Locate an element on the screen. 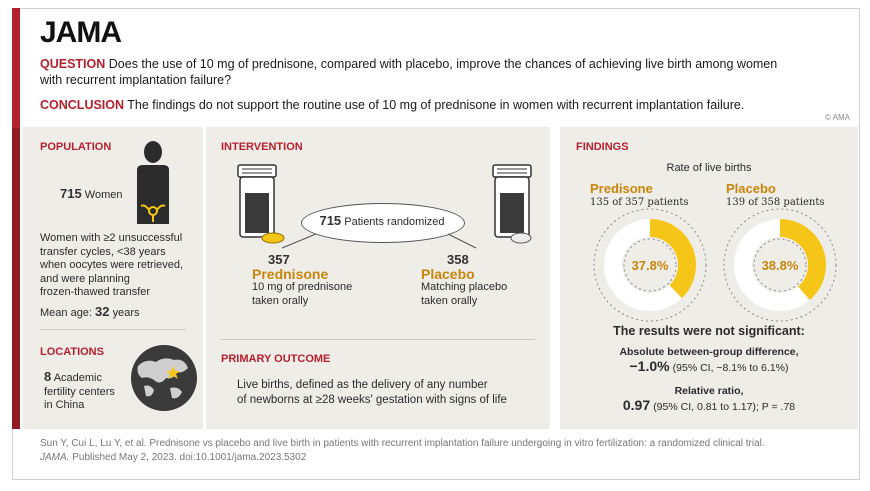 This screenshot has width=870, height=491. mean-age-unit: years is located at coordinates (126, 313).